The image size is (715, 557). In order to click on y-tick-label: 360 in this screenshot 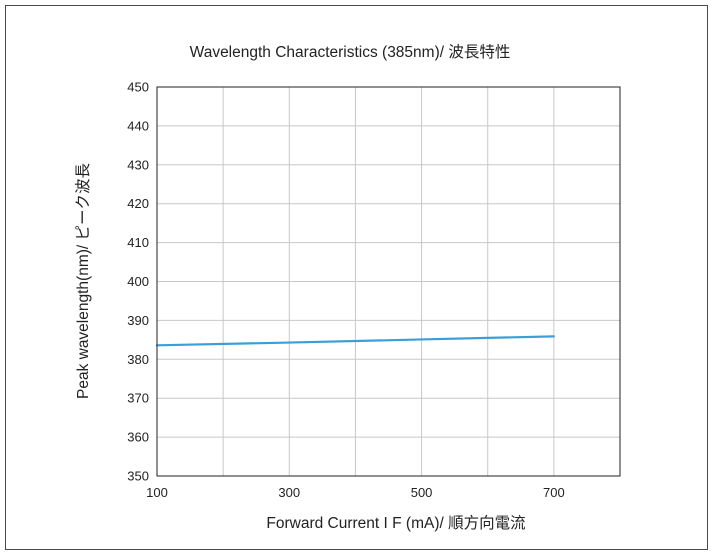, I will do `click(138, 437)`.